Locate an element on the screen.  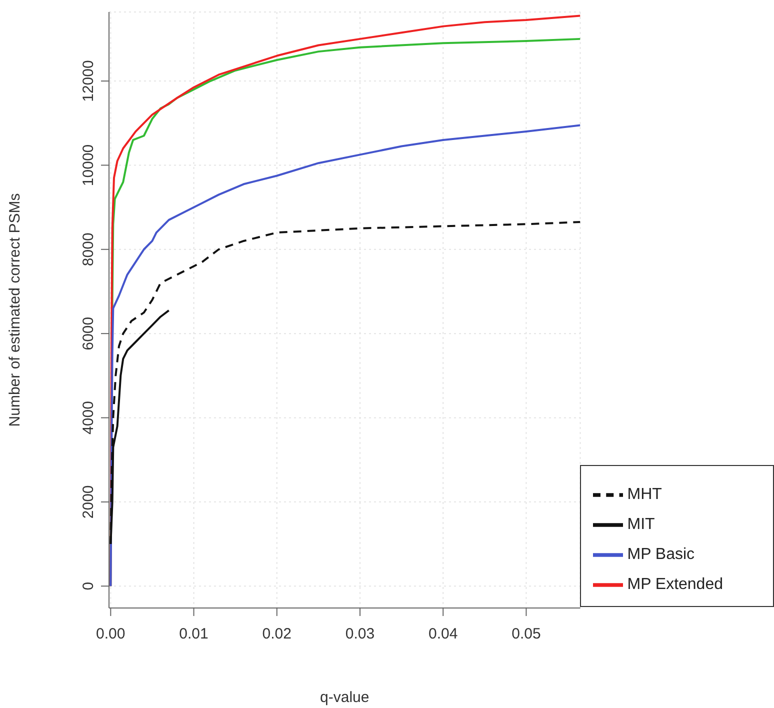
y-axis-title: Number of estimated correct PSMs is located at coordinates (15, 310).